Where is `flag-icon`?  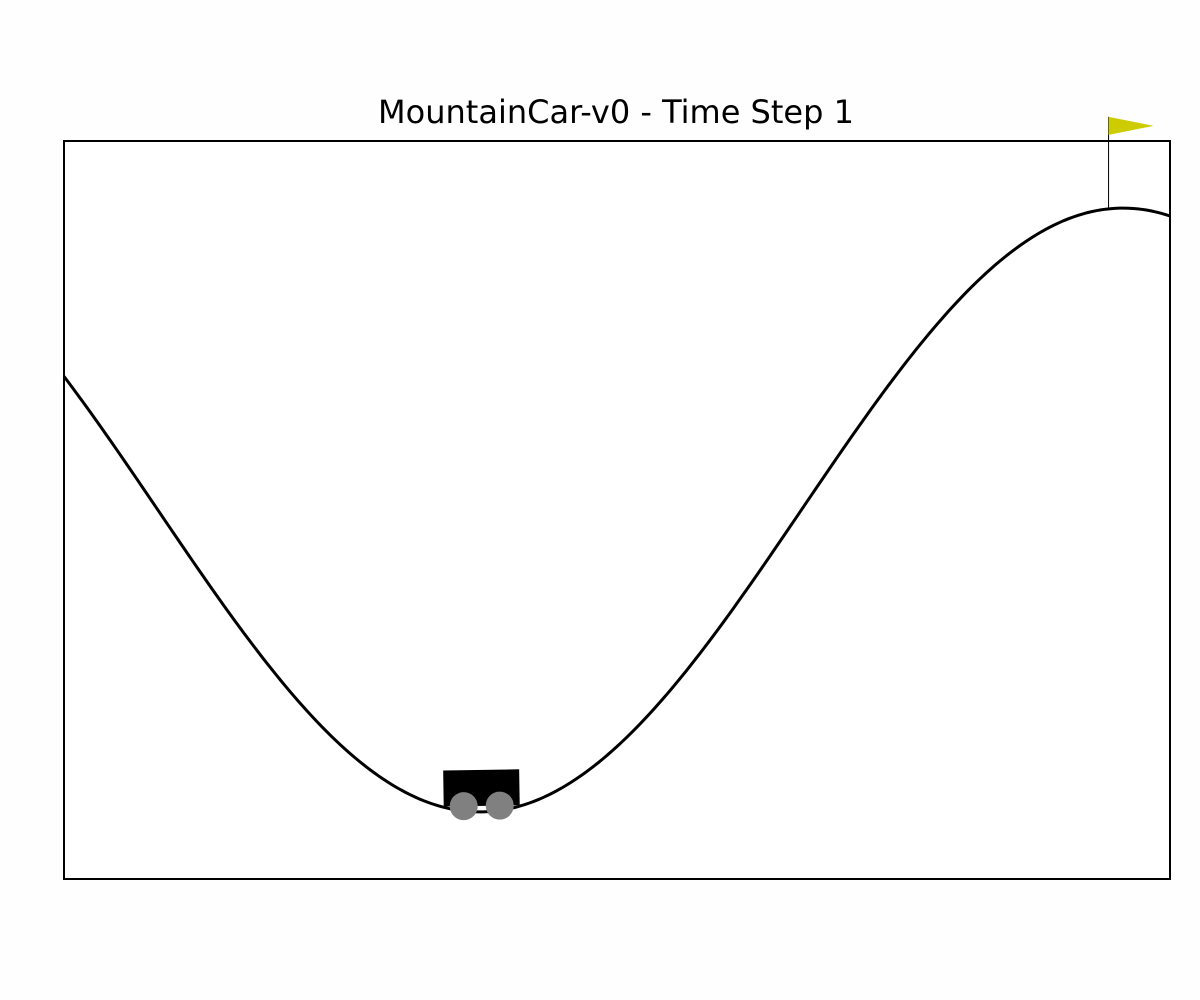
flag-icon is located at coordinates (1131, 125).